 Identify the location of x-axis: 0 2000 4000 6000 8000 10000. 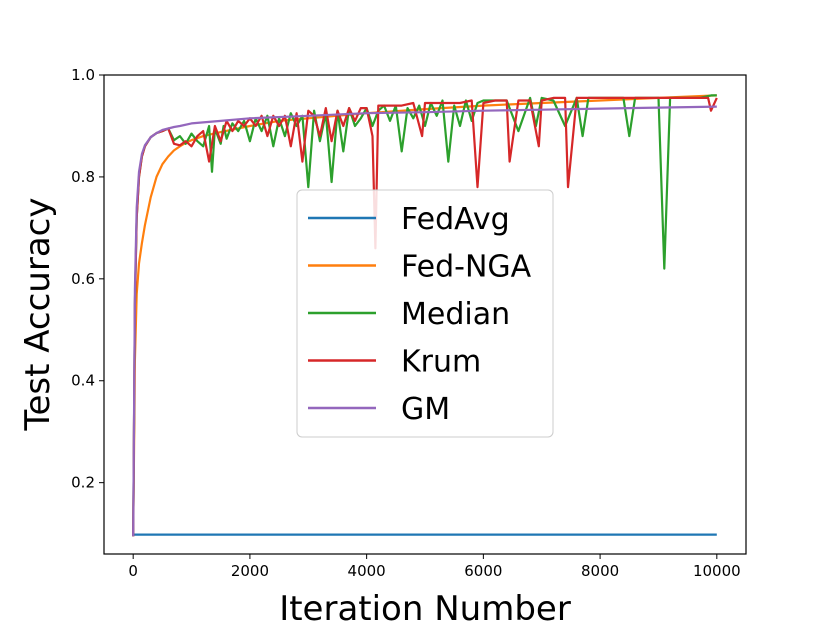
(434, 567).